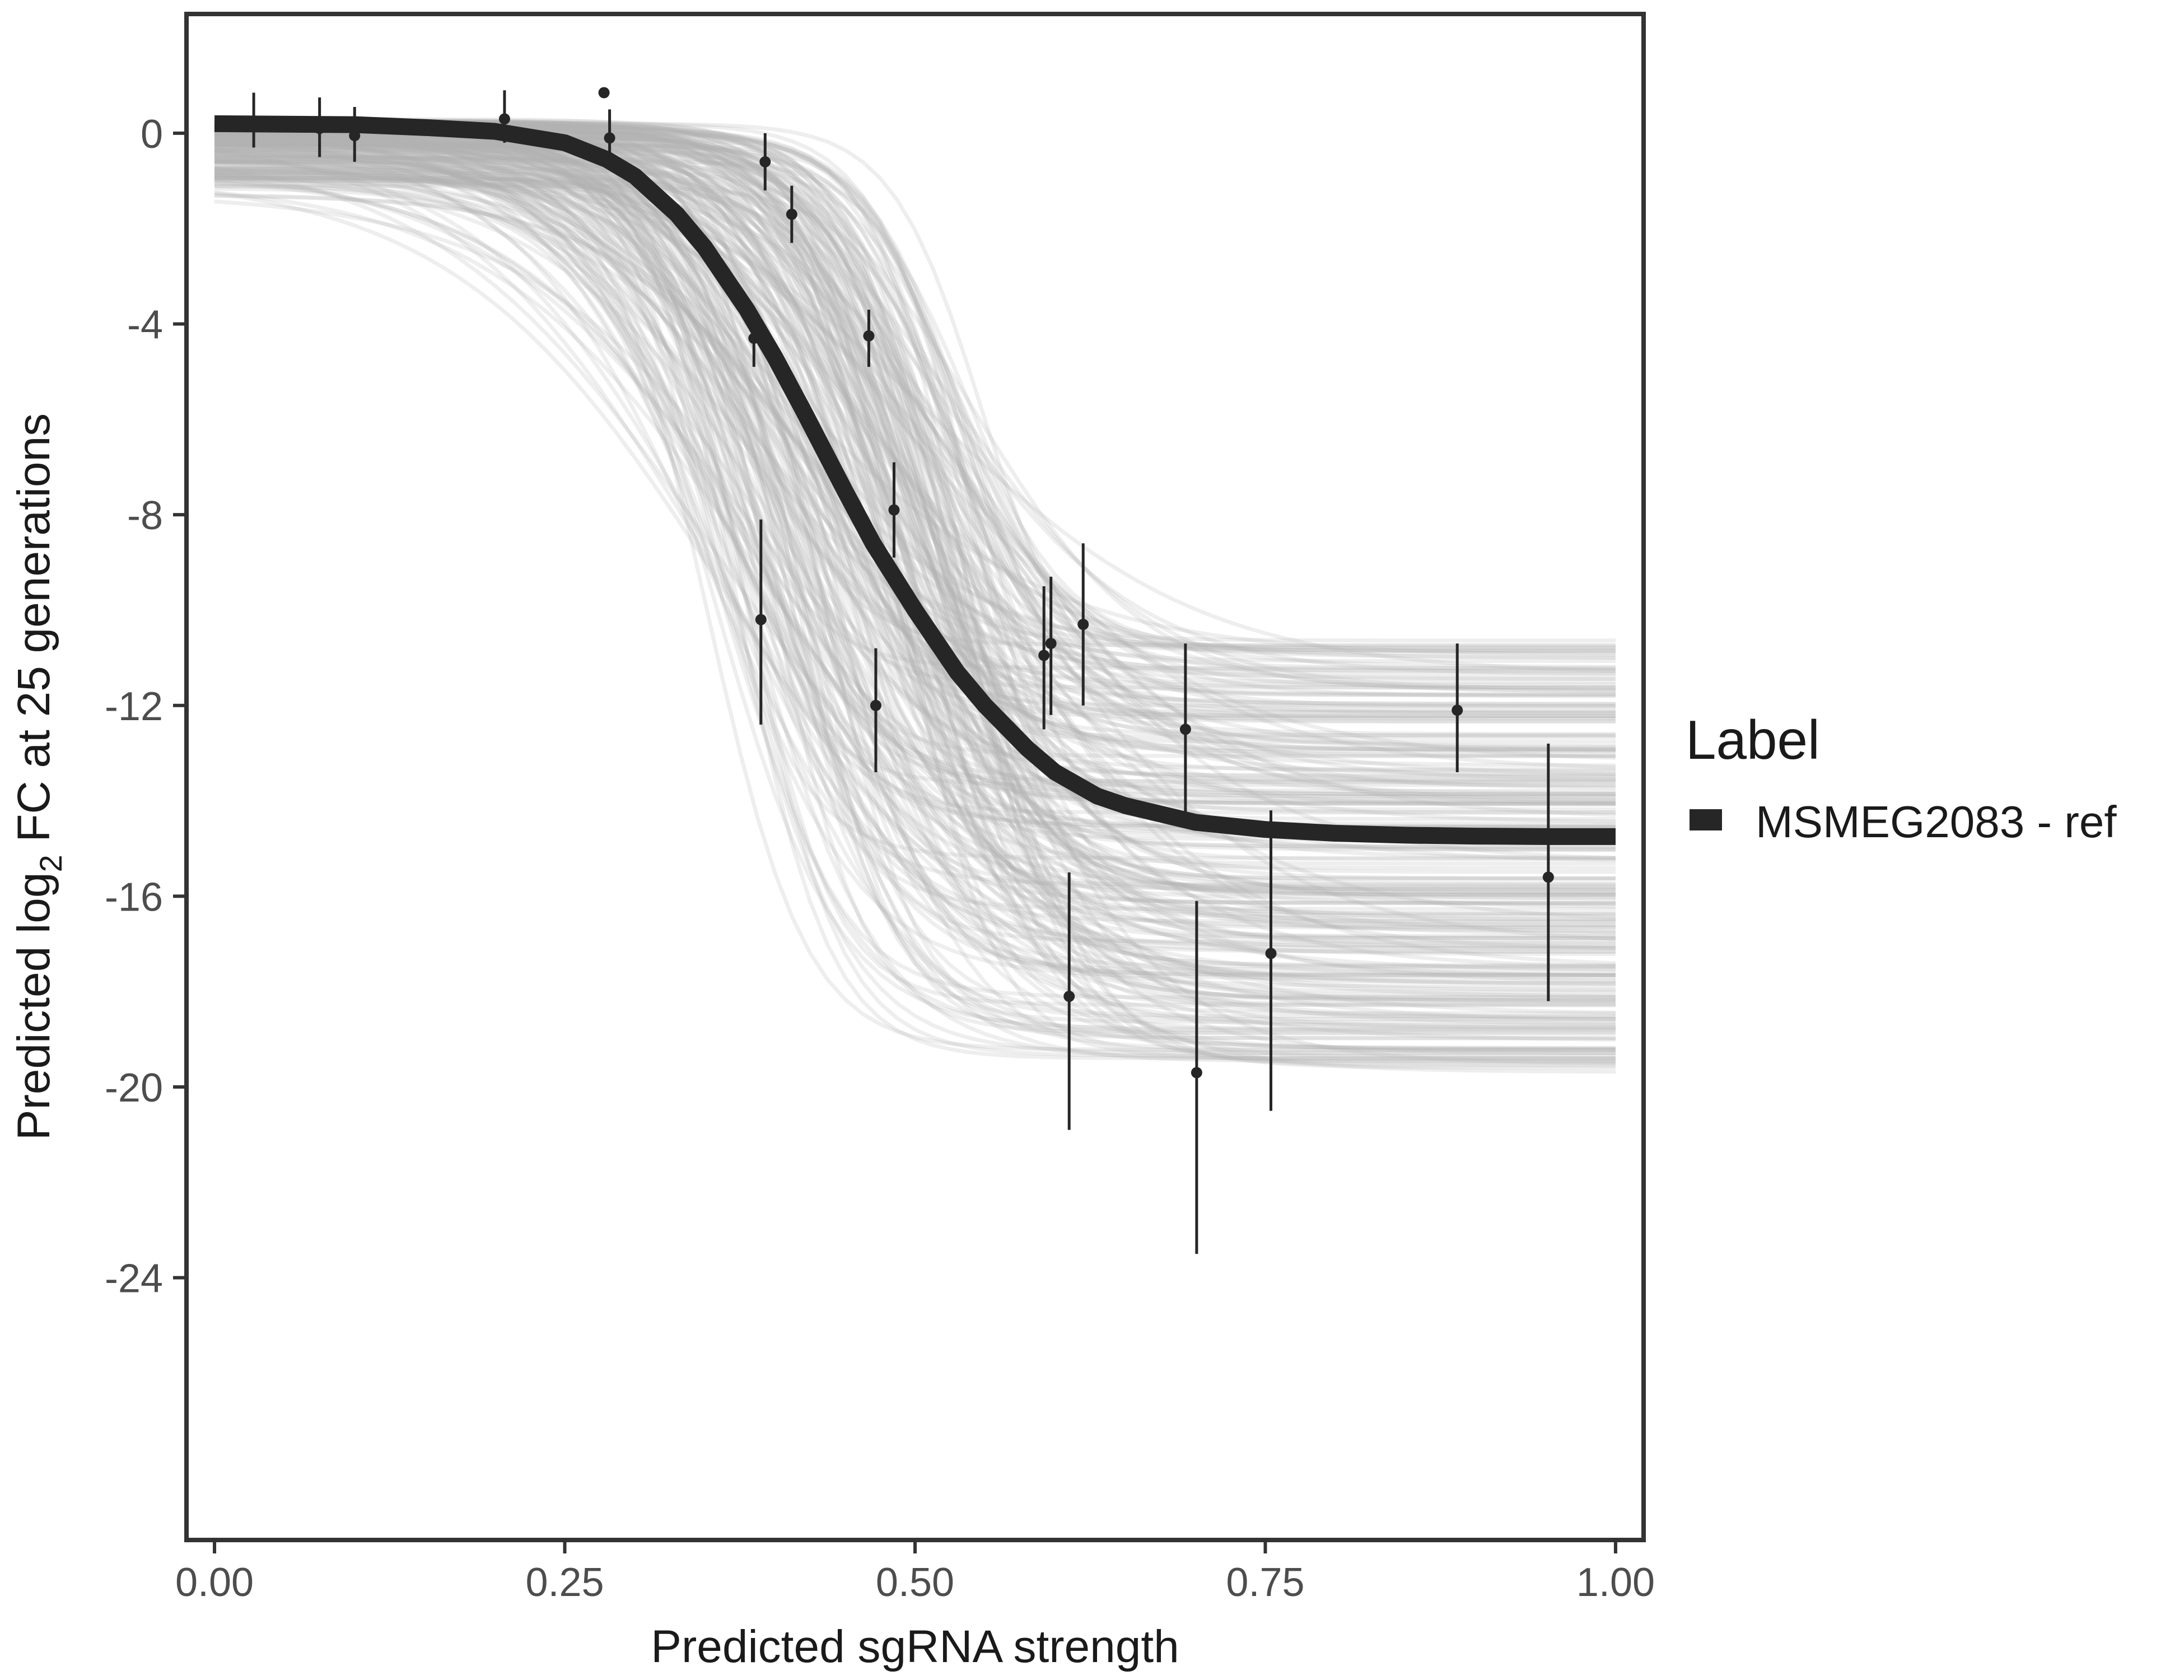 The height and width of the screenshot is (1680, 2184). What do you see at coordinates (1616, 1583) in the screenshot?
I see `x-tick-label: 1.00` at bounding box center [1616, 1583].